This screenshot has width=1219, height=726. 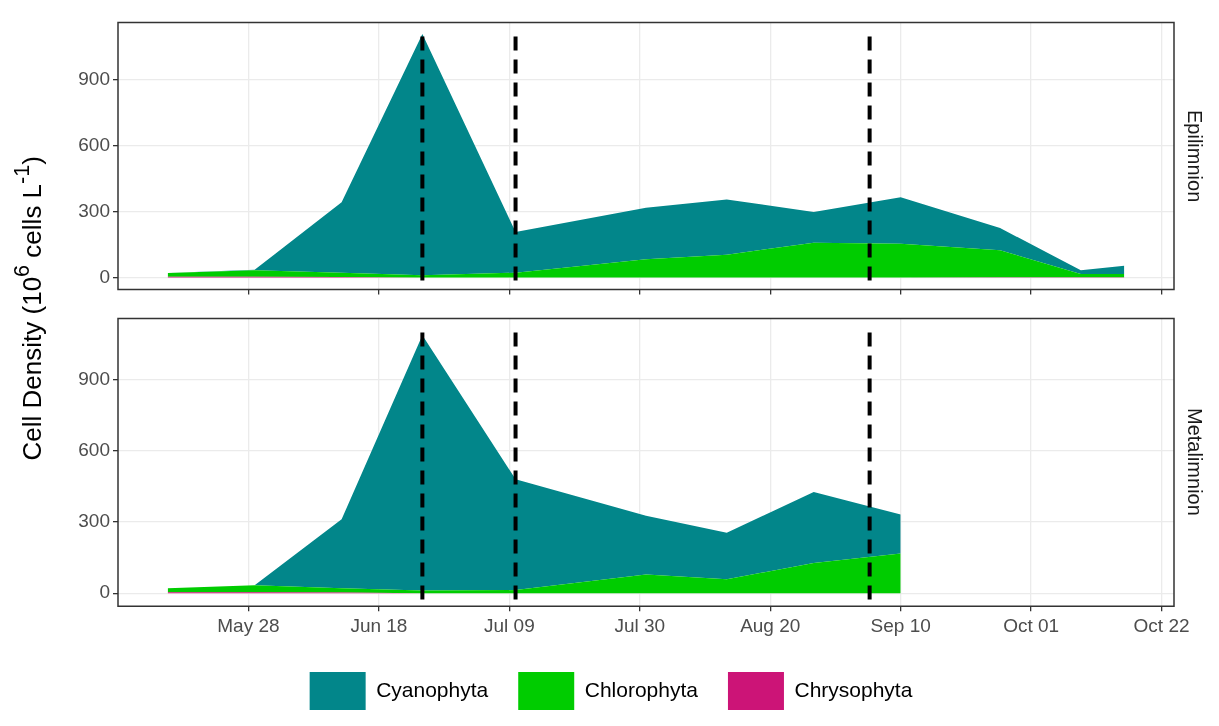 I want to click on legend-label: Chrysophyta, so click(x=853, y=689).